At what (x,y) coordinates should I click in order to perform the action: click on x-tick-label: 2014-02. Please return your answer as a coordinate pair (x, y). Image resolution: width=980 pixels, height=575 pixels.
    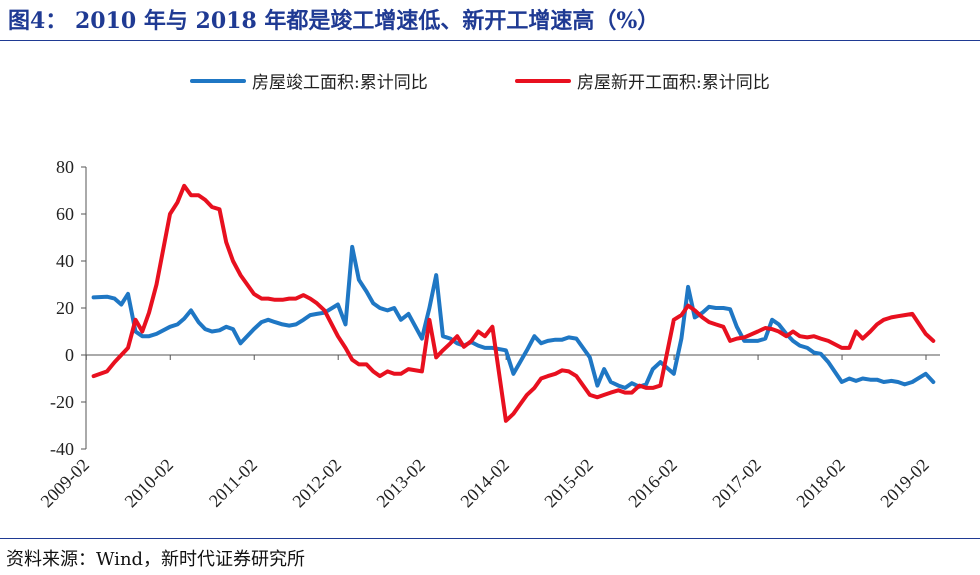
    Looking at the image, I should click on (484, 483).